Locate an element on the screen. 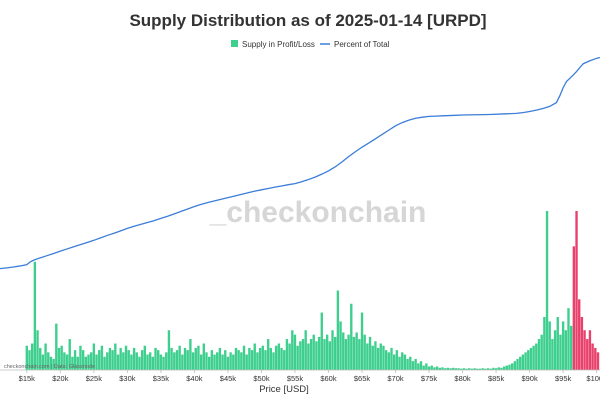  legend-label-percent: Percent of Total is located at coordinates (362, 44).